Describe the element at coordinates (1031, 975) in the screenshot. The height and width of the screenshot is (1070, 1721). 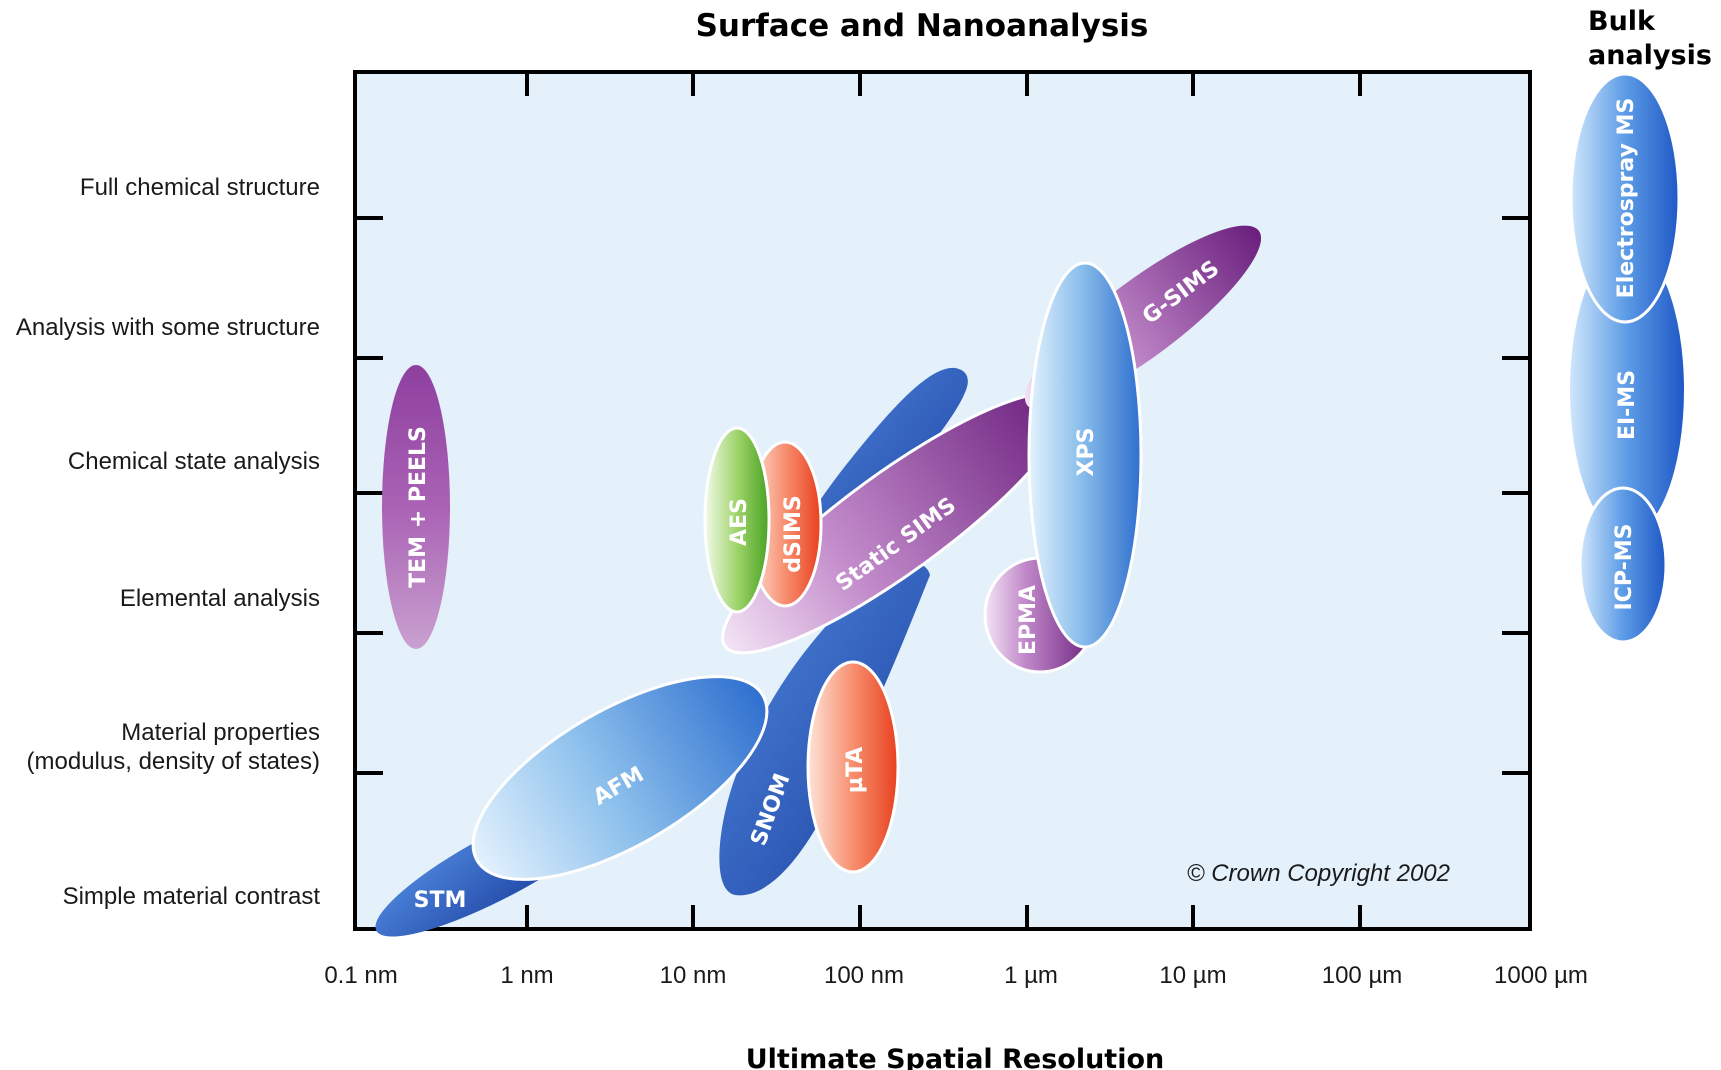
I see `x-tick-label: 1 µm` at that location.